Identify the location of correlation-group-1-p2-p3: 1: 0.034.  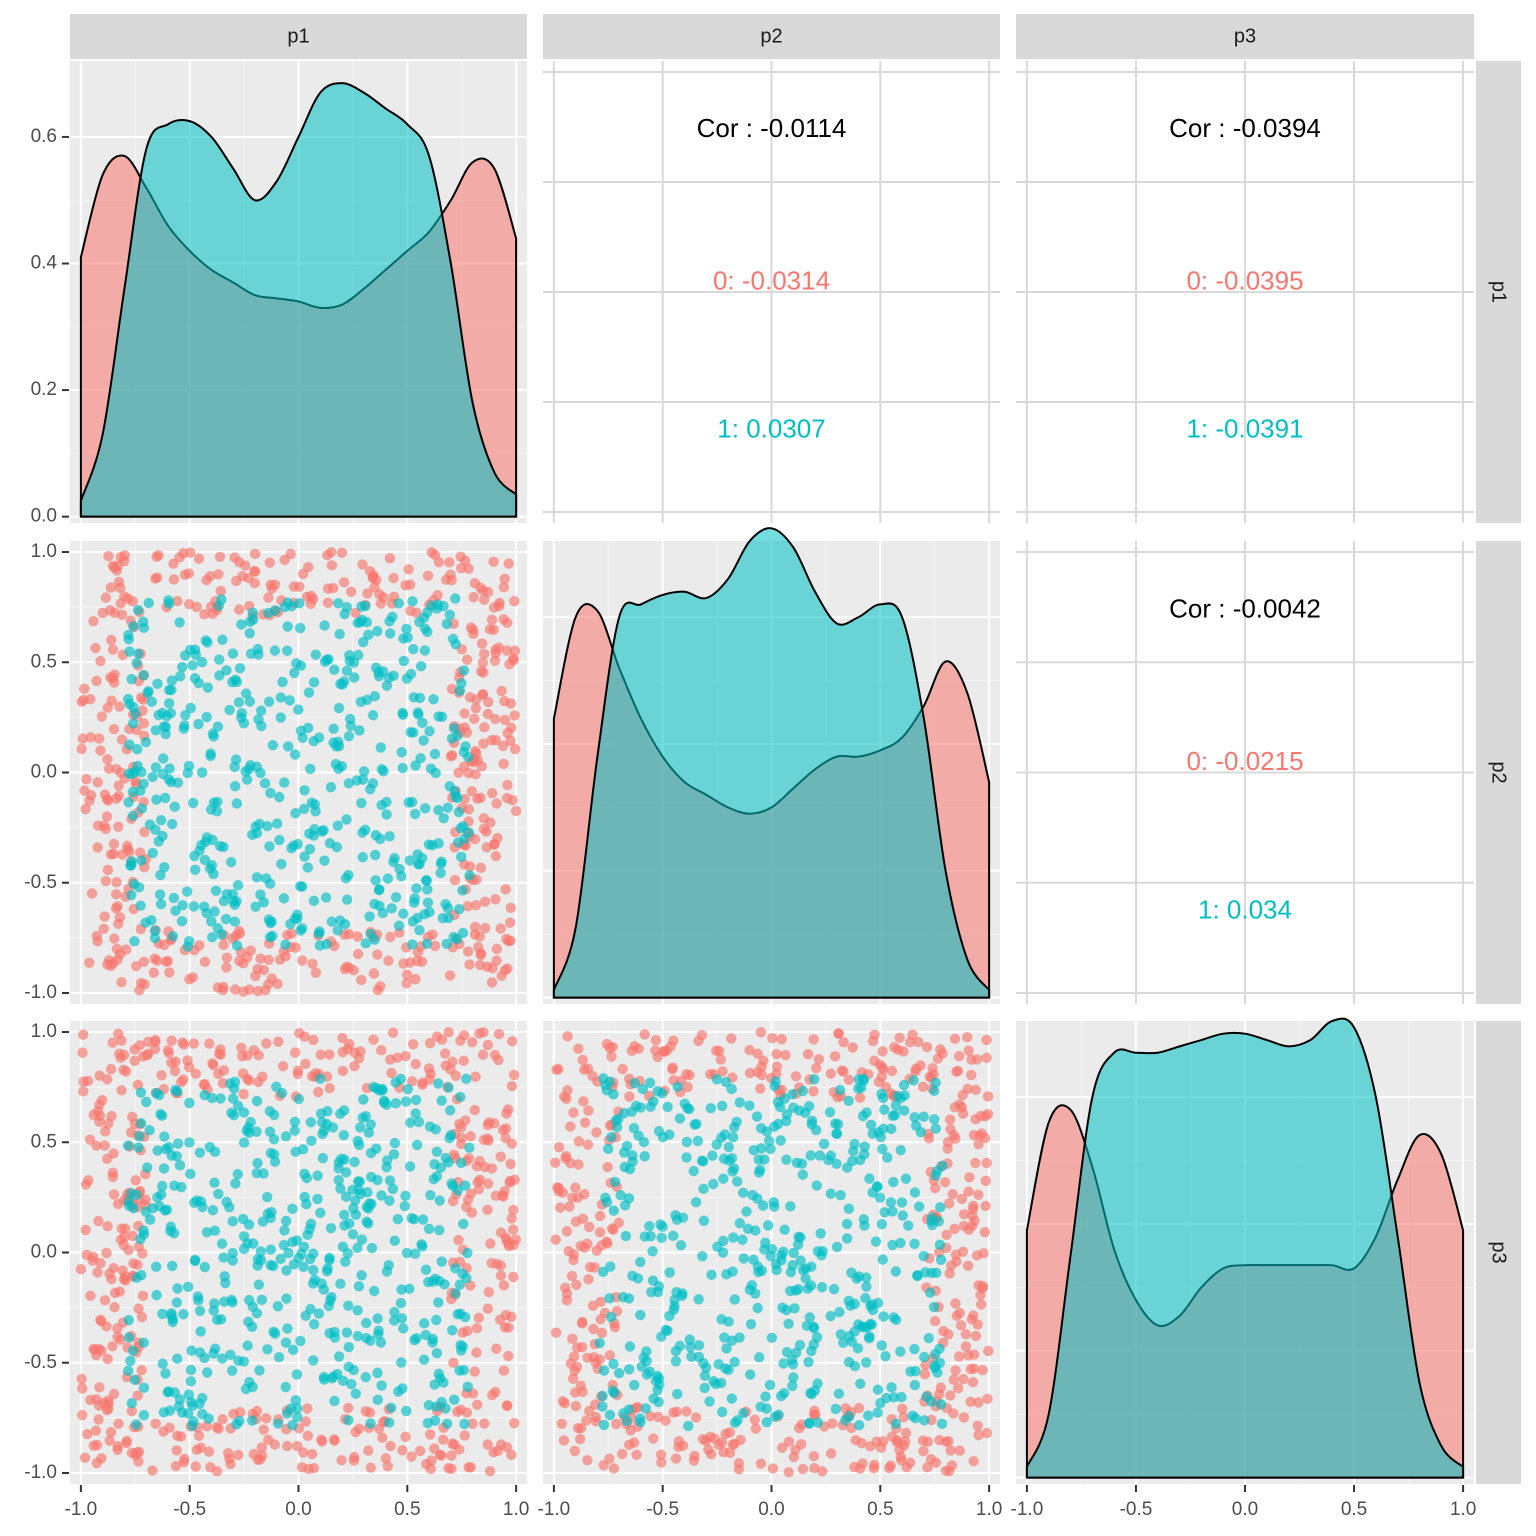
(1245, 909).